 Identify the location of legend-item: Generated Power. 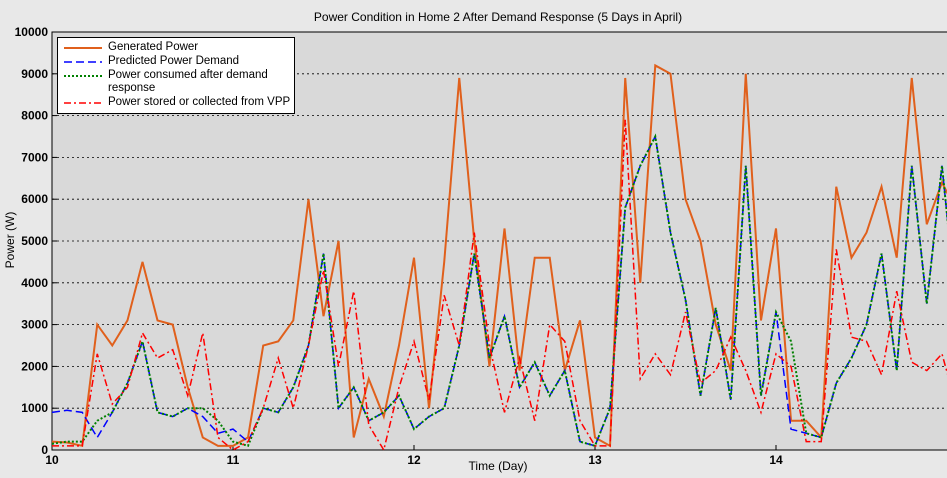
(176, 47).